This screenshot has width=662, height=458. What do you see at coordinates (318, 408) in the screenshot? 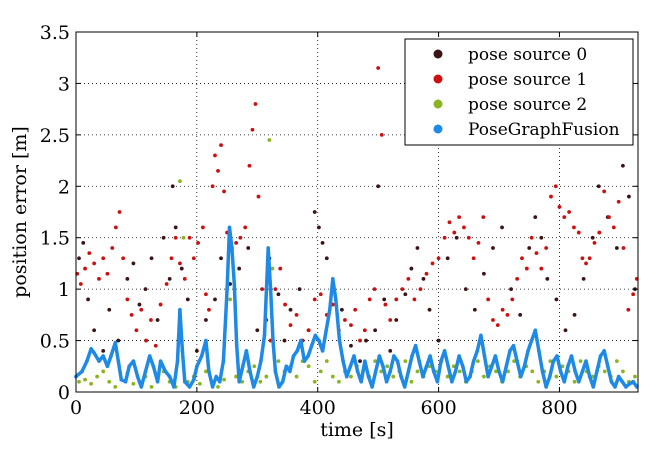
I see `x-tick-label: 400` at bounding box center [318, 408].